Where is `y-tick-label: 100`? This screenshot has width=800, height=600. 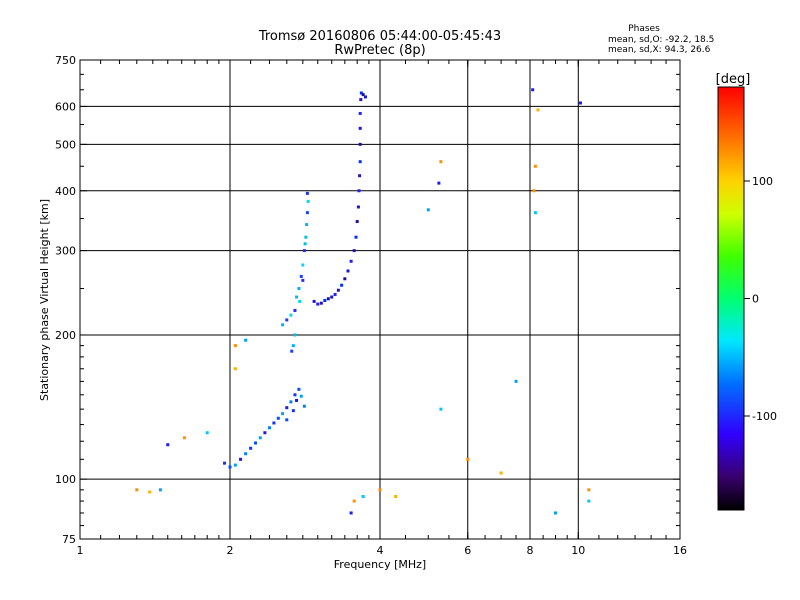 y-tick-label: 100 is located at coordinates (65, 479).